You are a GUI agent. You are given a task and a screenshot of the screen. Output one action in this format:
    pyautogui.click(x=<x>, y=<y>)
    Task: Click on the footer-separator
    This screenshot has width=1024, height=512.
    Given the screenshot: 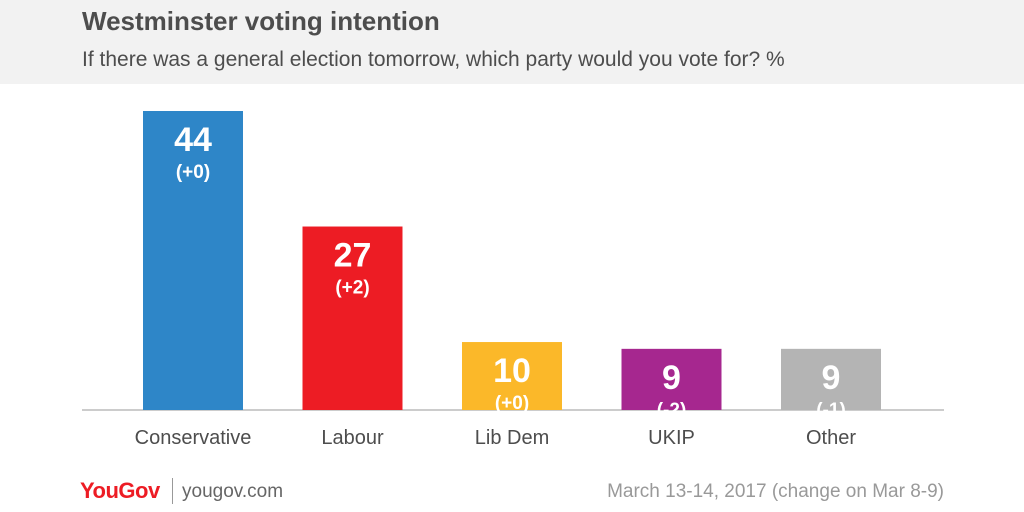 What is the action you would take?
    pyautogui.click(x=172, y=491)
    